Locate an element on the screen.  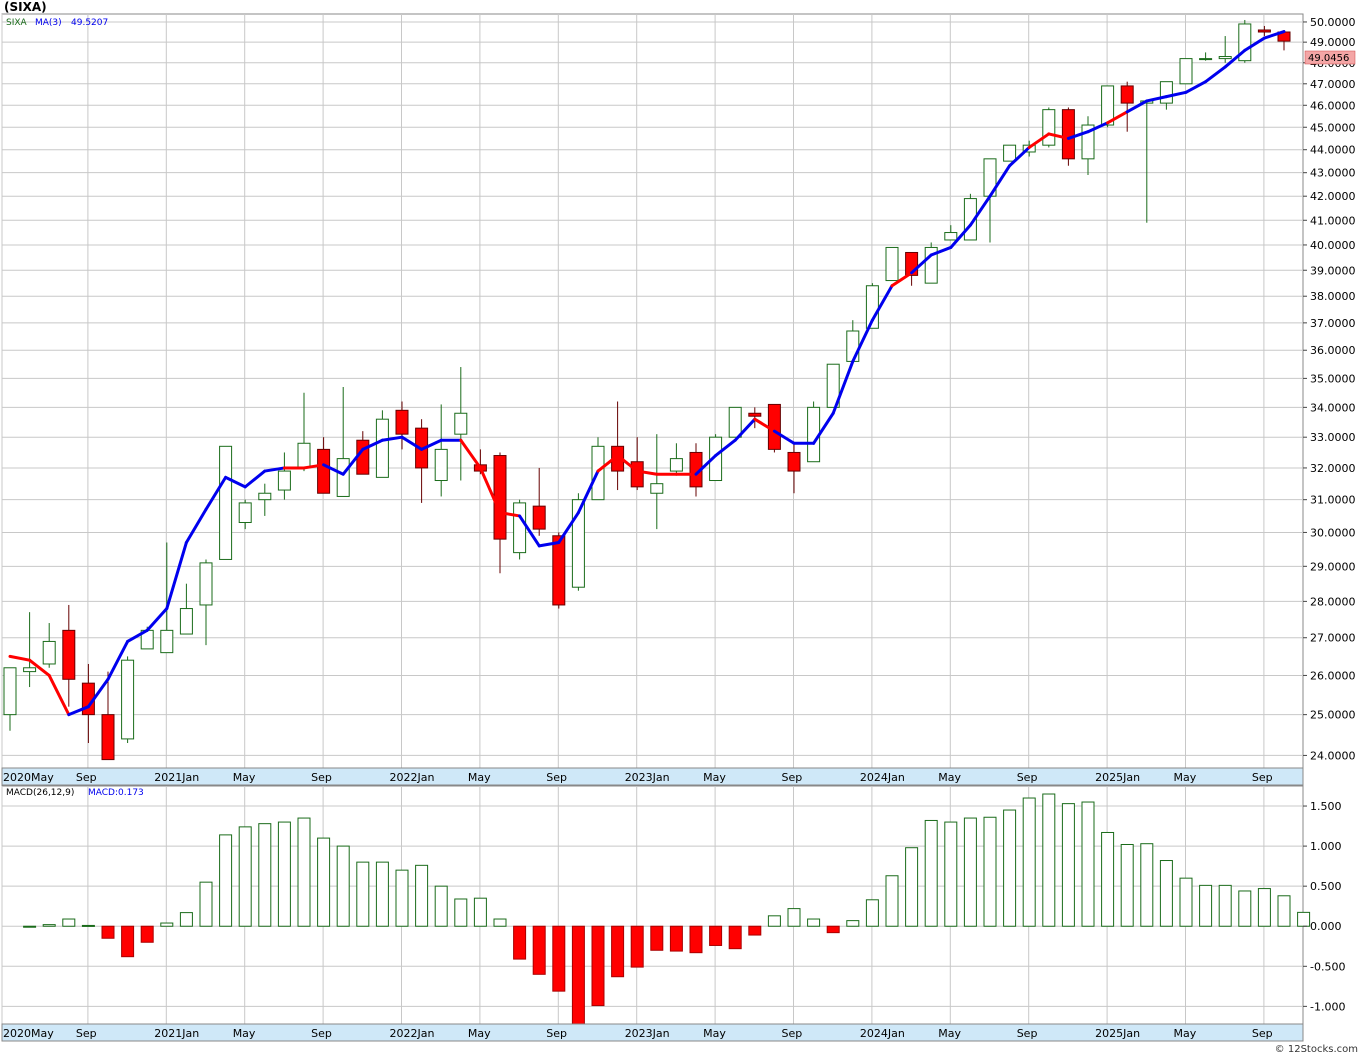
price-y-tick-label: 31.0000 is located at coordinates (1333, 500).